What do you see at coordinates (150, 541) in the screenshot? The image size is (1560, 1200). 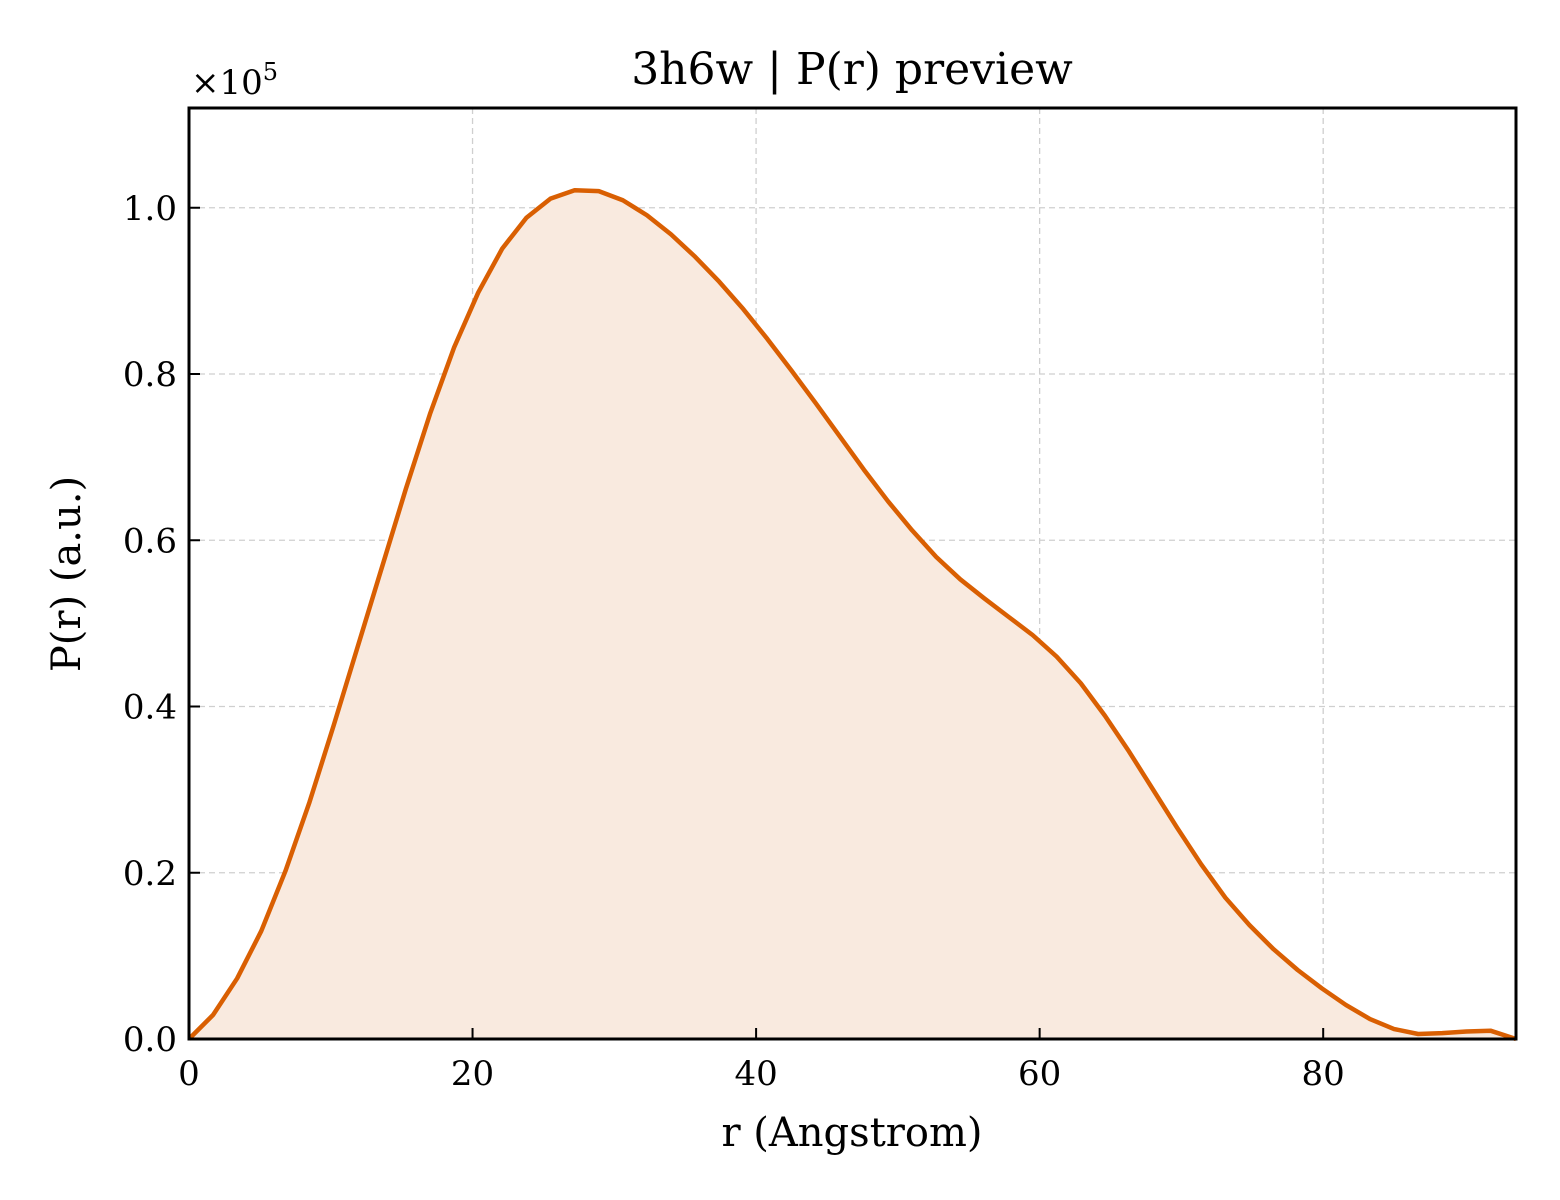 I see `y-tick-label: 0.6` at bounding box center [150, 541].